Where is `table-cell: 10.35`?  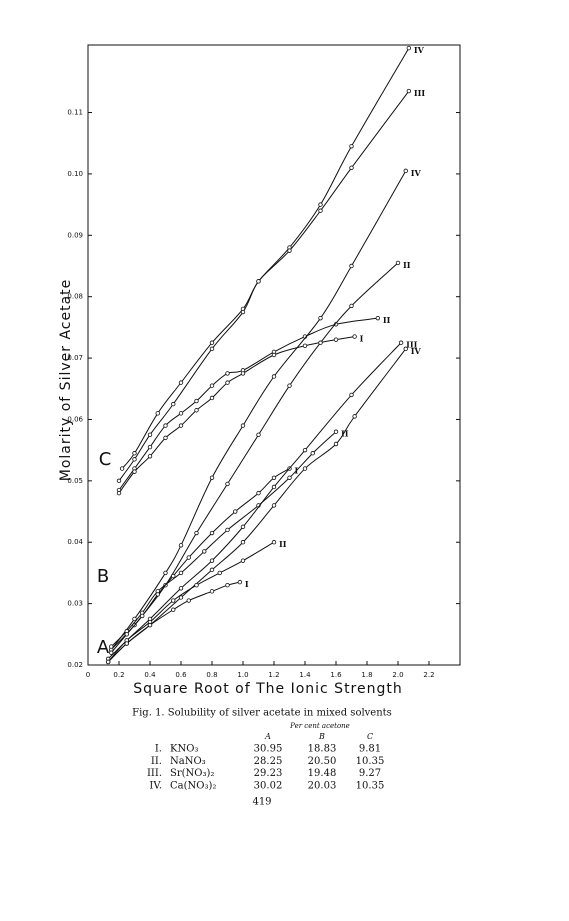
table-cell: 10.35 is located at coordinates (370, 761).